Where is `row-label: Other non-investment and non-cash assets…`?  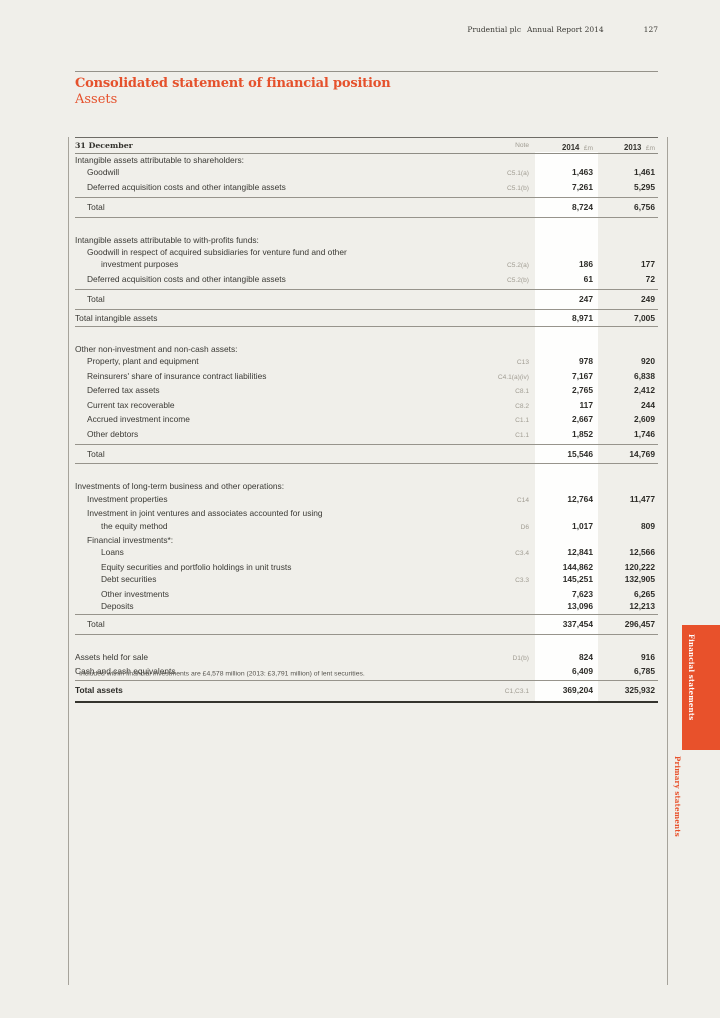 row-label: Other non-investment and non-cash assets… is located at coordinates (156, 349).